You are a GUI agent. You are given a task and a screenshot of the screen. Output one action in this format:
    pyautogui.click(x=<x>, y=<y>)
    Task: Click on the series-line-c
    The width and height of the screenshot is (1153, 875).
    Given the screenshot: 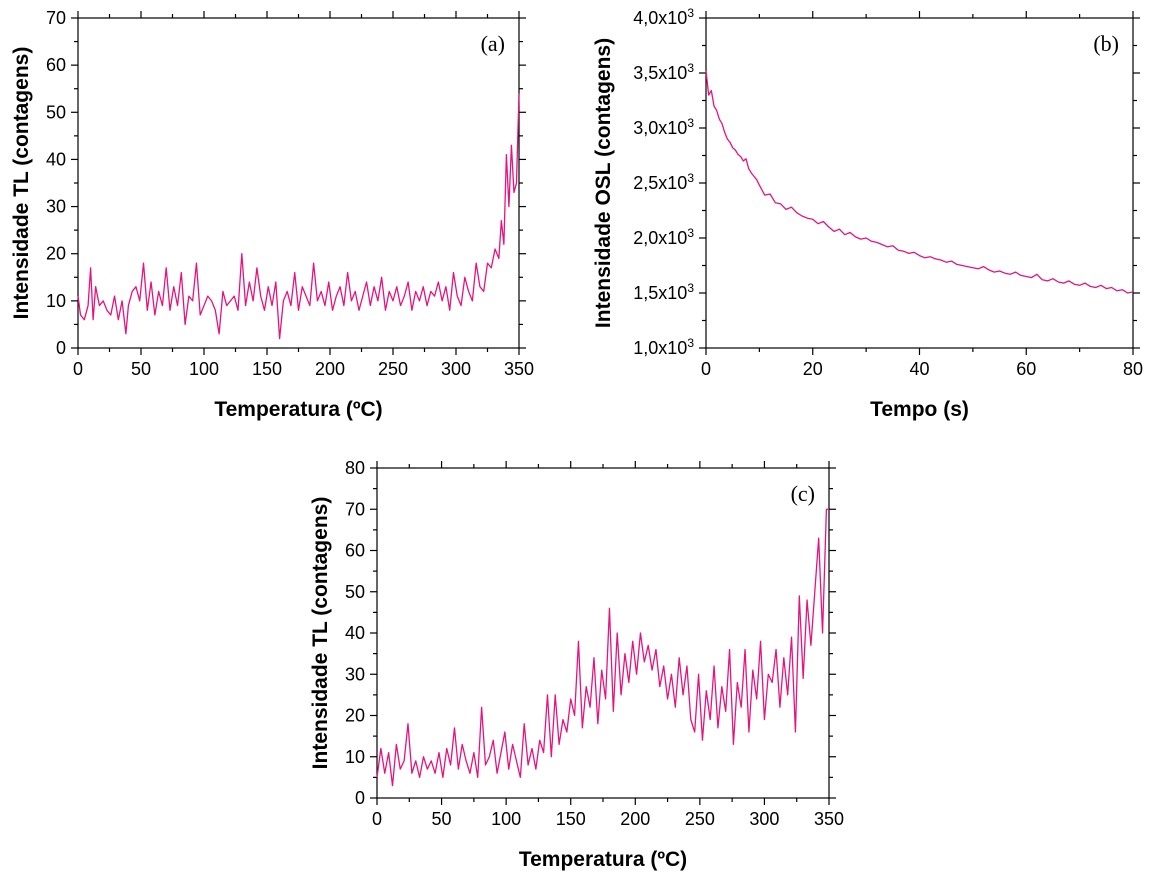 What is the action you would take?
    pyautogui.click(x=602, y=647)
    